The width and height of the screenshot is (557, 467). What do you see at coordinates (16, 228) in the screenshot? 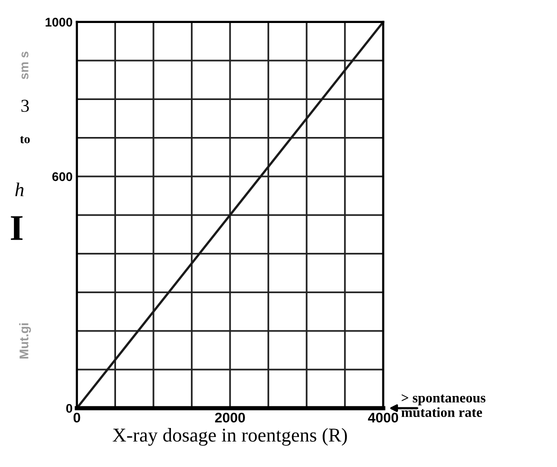
I see `text: I` at bounding box center [16, 228].